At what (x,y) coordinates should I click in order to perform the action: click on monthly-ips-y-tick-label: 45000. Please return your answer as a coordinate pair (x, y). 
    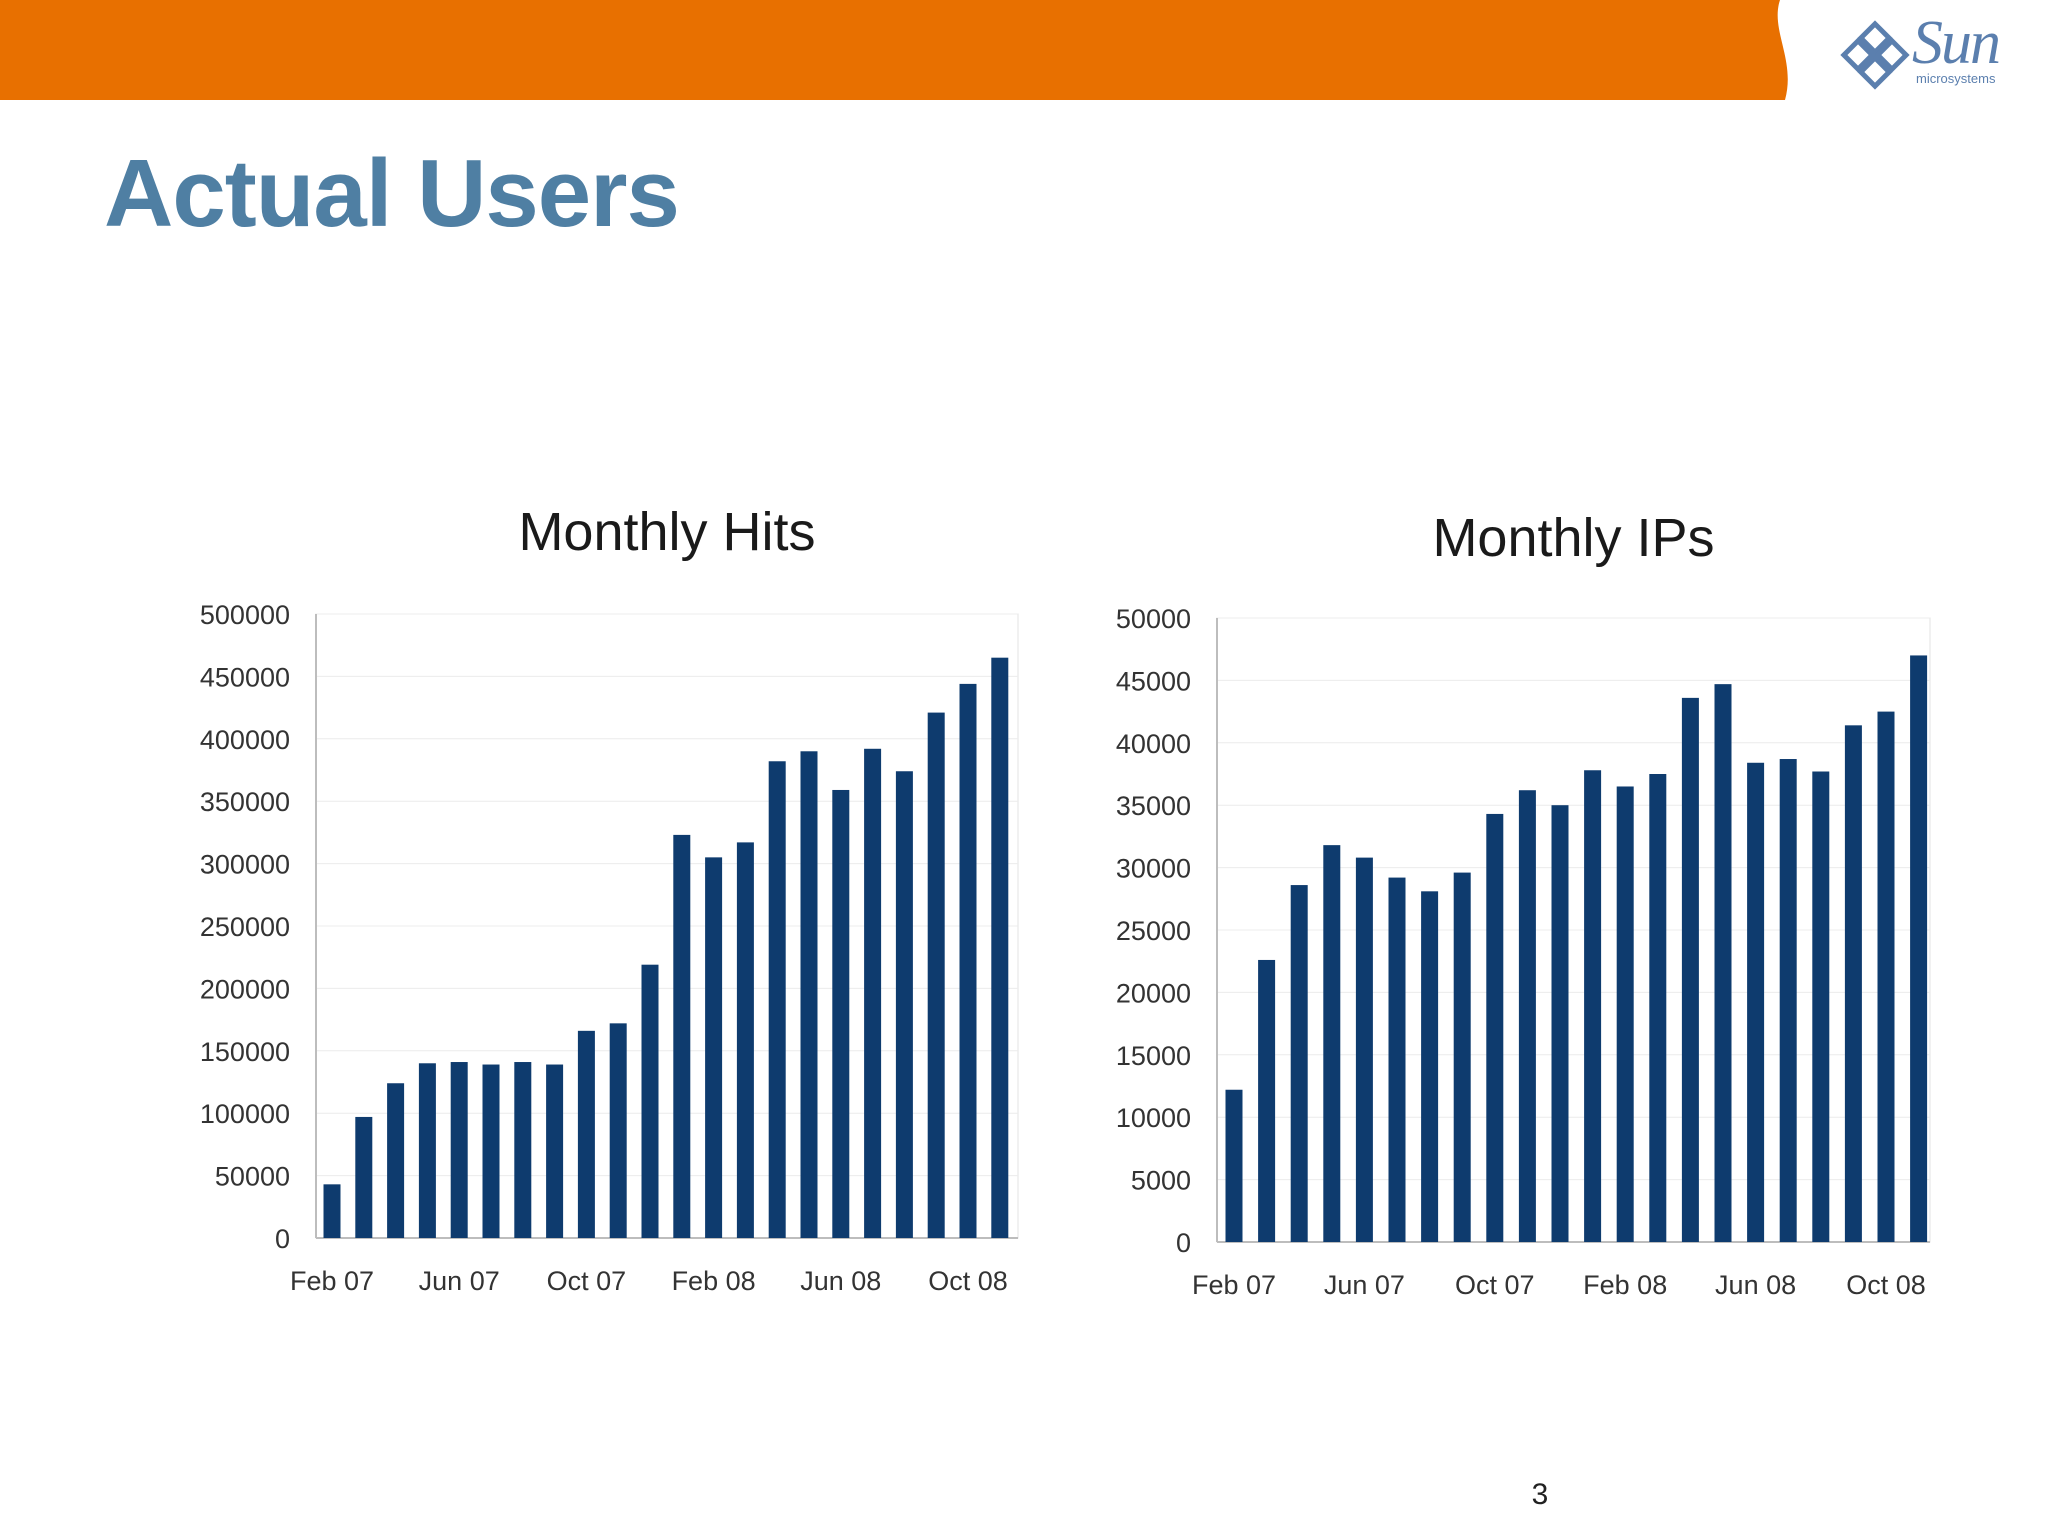
    Looking at the image, I should click on (1153, 681).